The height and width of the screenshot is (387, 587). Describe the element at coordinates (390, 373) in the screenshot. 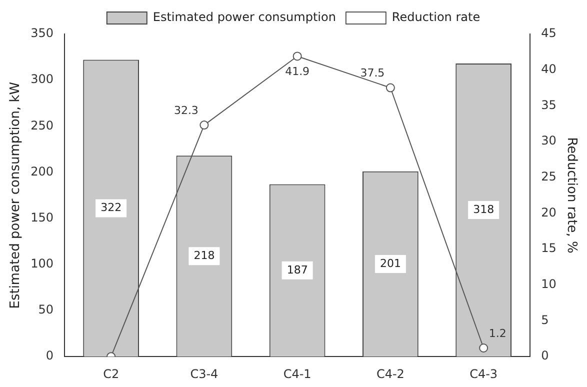

I see `x-tick-label: C4-2` at that location.